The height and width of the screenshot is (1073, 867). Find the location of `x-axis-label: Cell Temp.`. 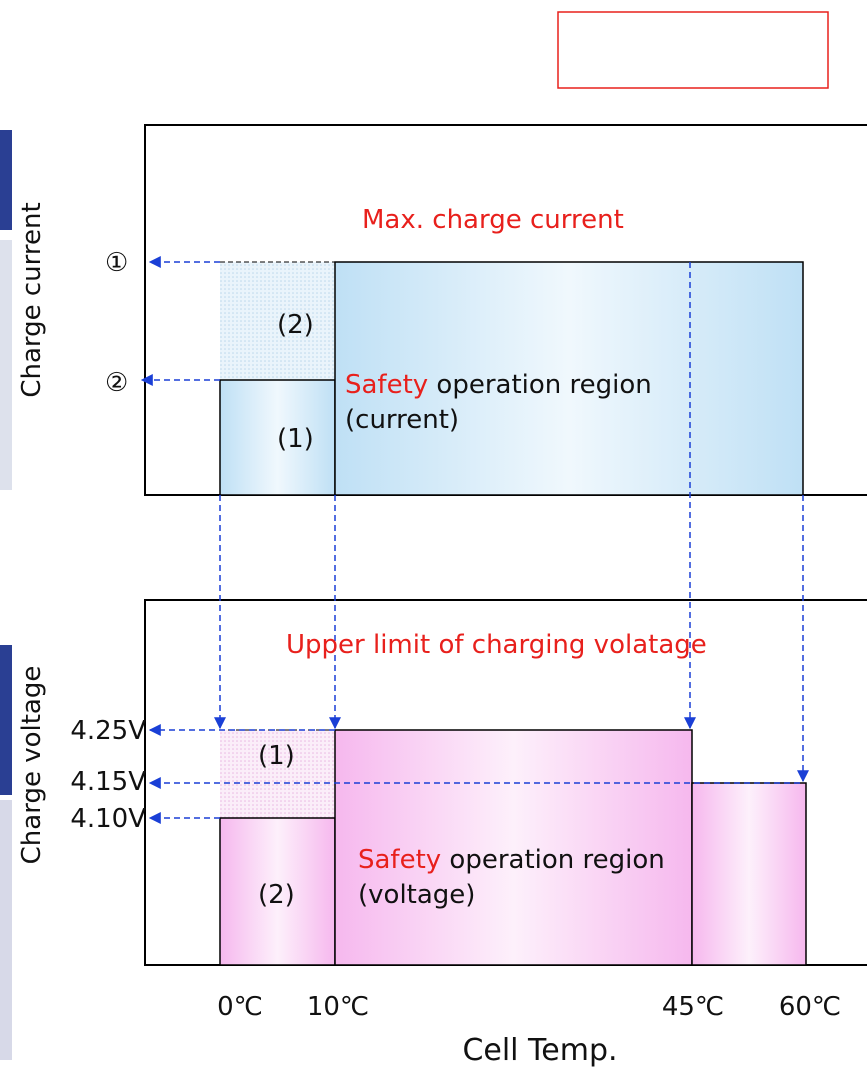

x-axis-label: Cell Temp. is located at coordinates (539, 1050).